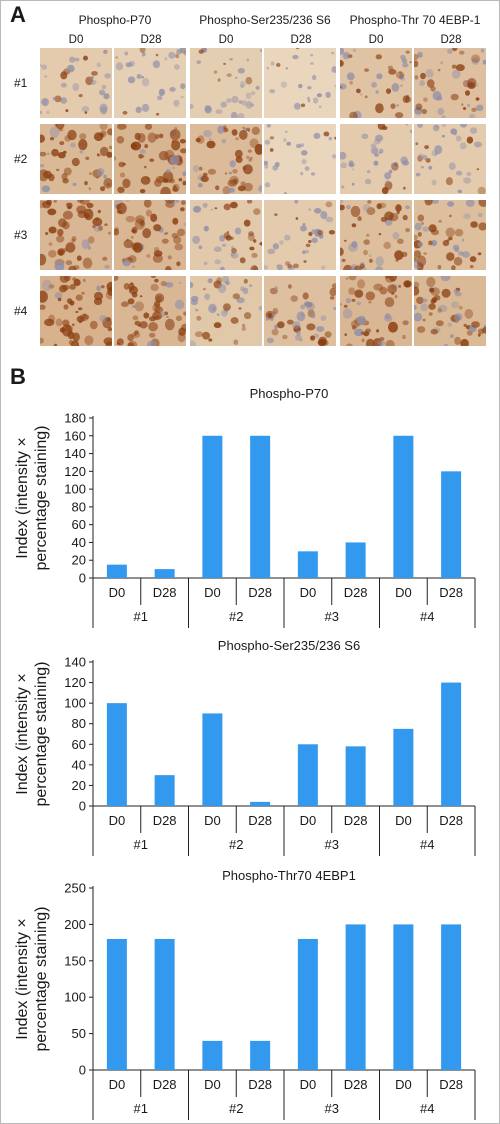  I want to click on chart-title: Phospho-Ser235/236 S6, so click(289, 645).